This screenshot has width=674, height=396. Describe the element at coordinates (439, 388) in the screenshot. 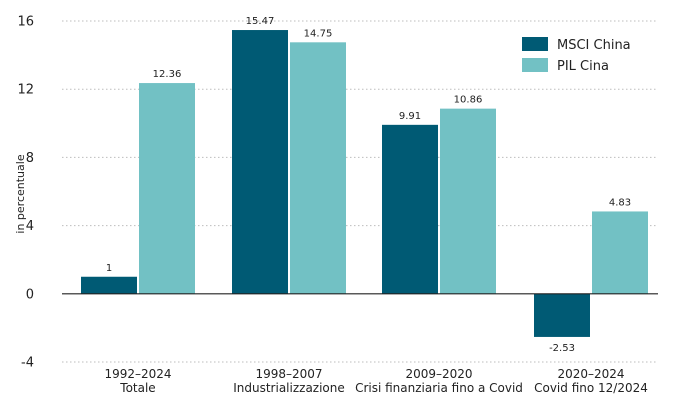

I see `category-name-label: Crisi finanziaria fino a Covid` at that location.